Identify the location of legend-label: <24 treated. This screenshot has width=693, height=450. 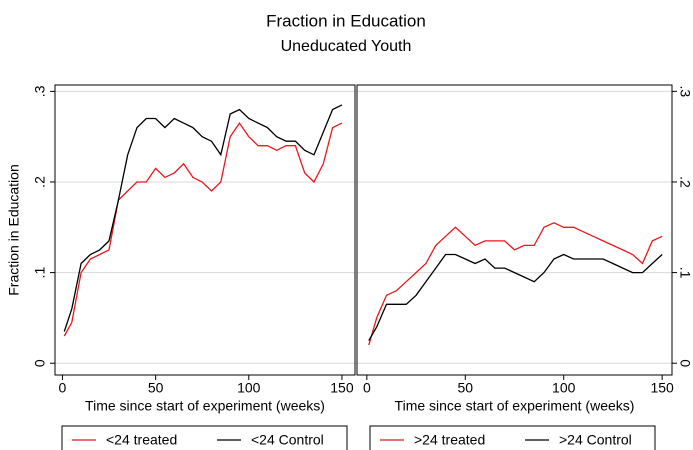
(141, 440).